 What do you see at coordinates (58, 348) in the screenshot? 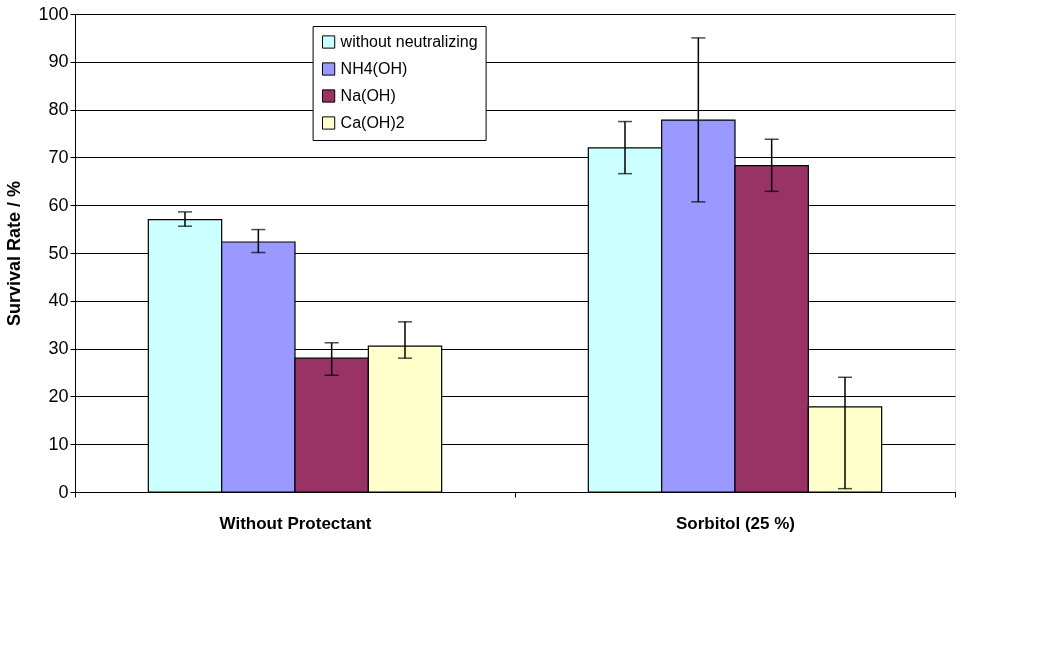
I see `y-tick-label: 30` at bounding box center [58, 348].